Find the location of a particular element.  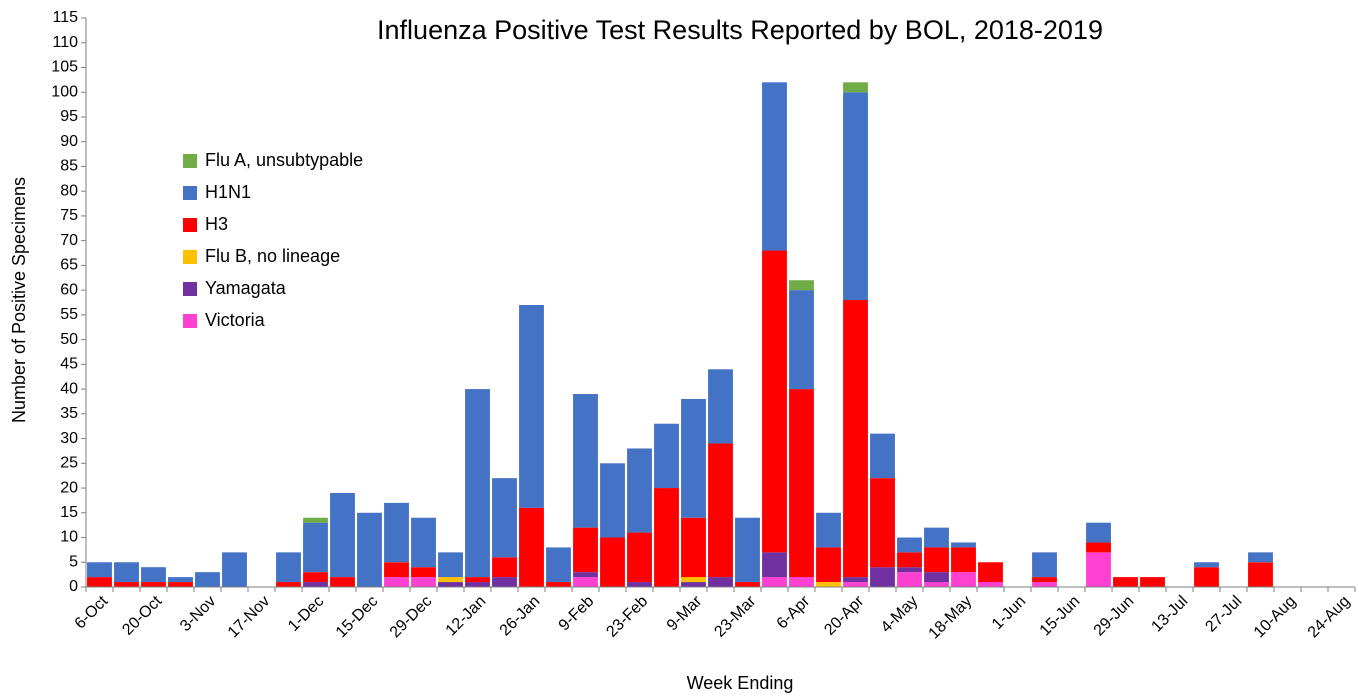

legend-label: Flu A, unsubtypable is located at coordinates (284, 160).